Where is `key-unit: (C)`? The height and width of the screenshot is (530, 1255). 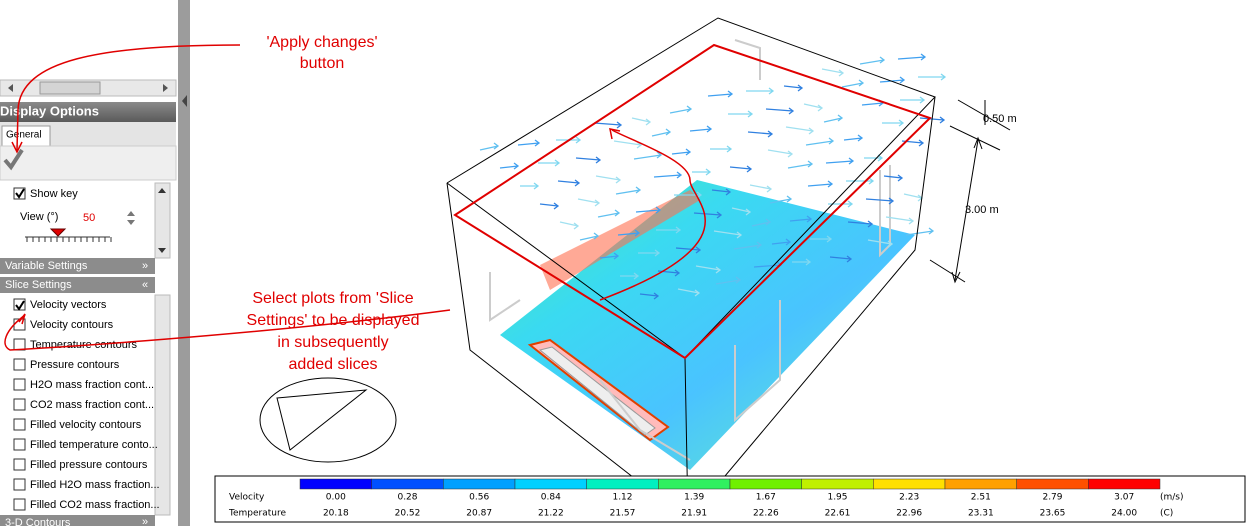 key-unit: (C) is located at coordinates (1166, 514).